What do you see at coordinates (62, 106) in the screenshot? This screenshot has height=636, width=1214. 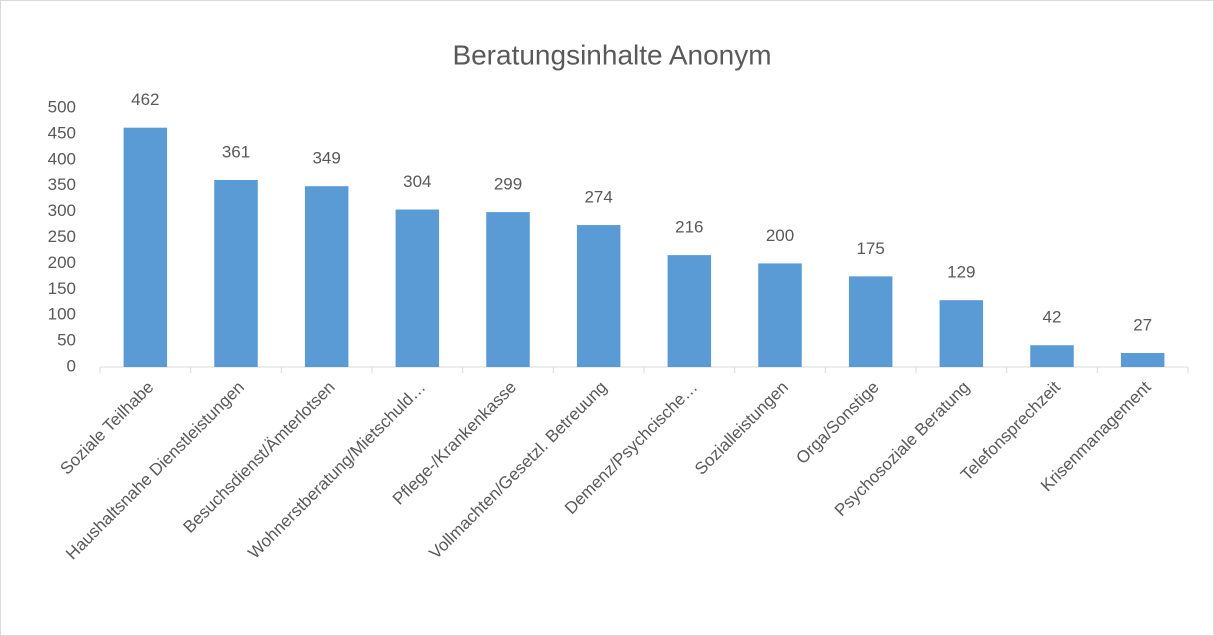 I see `y-tick-label: 500` at bounding box center [62, 106].